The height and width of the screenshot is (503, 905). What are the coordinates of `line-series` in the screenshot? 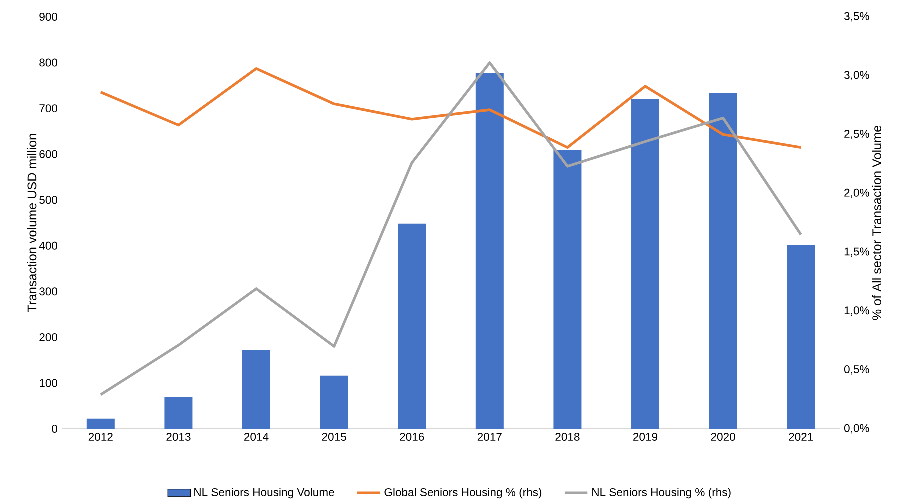 It's located at (451, 108).